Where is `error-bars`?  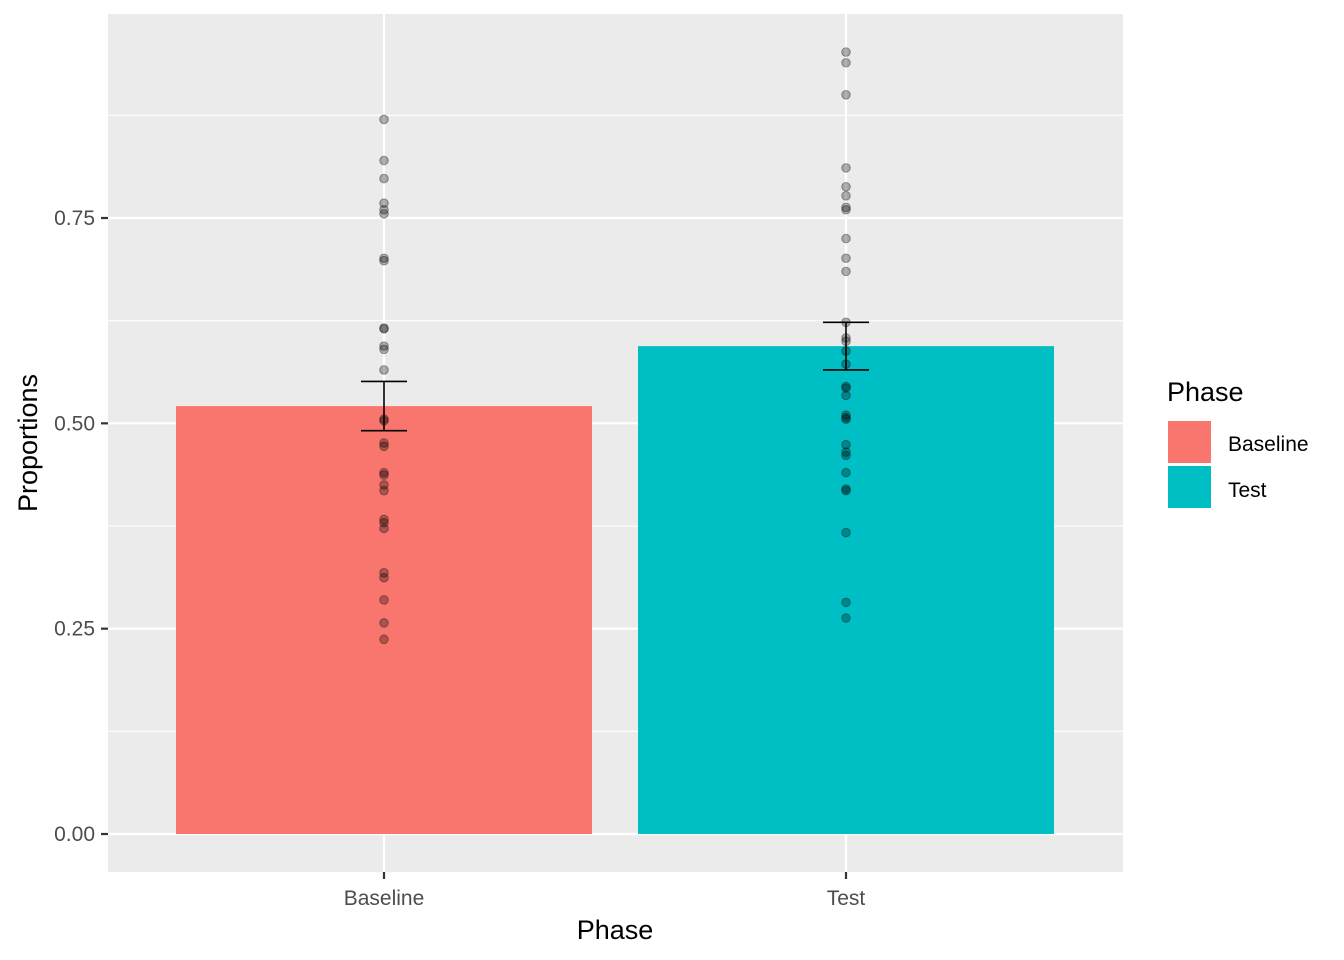 error-bars is located at coordinates (615, 376).